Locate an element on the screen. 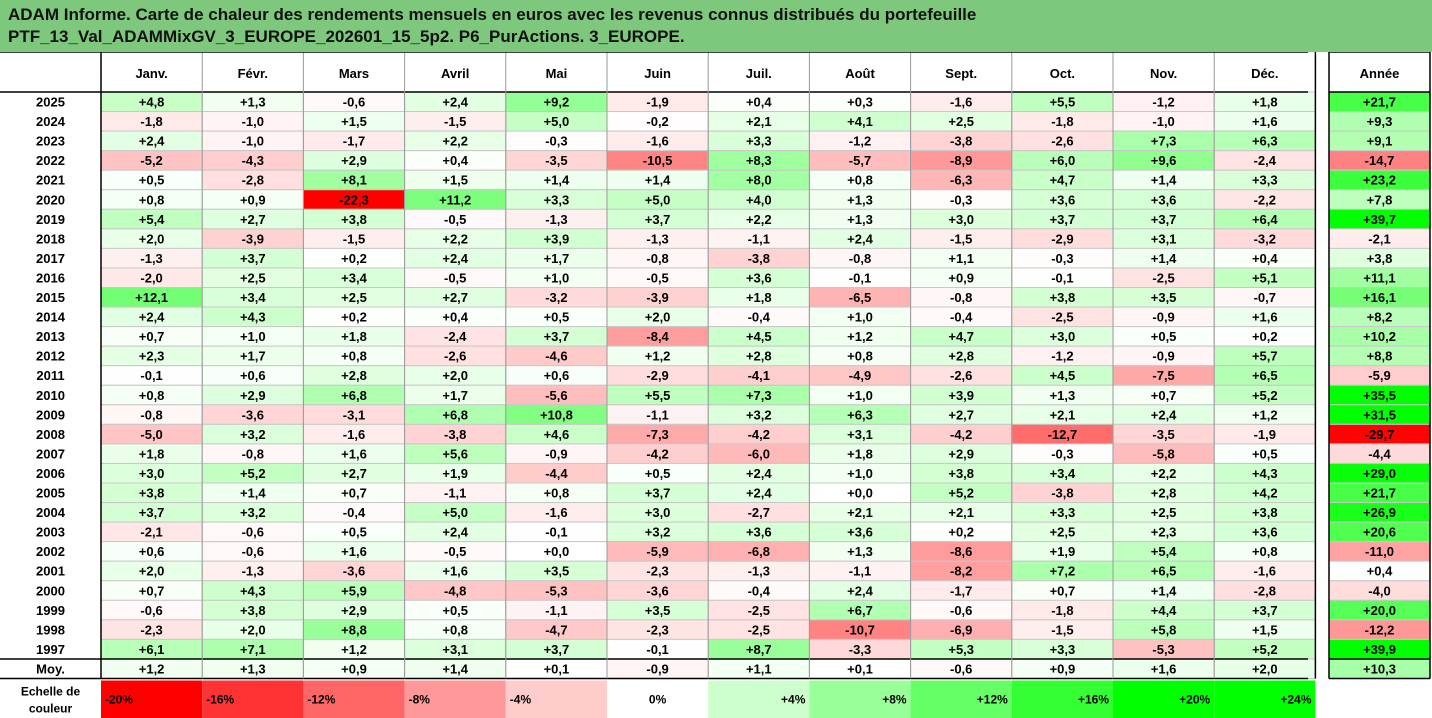  cell-value: +0,7 is located at coordinates (152, 590).